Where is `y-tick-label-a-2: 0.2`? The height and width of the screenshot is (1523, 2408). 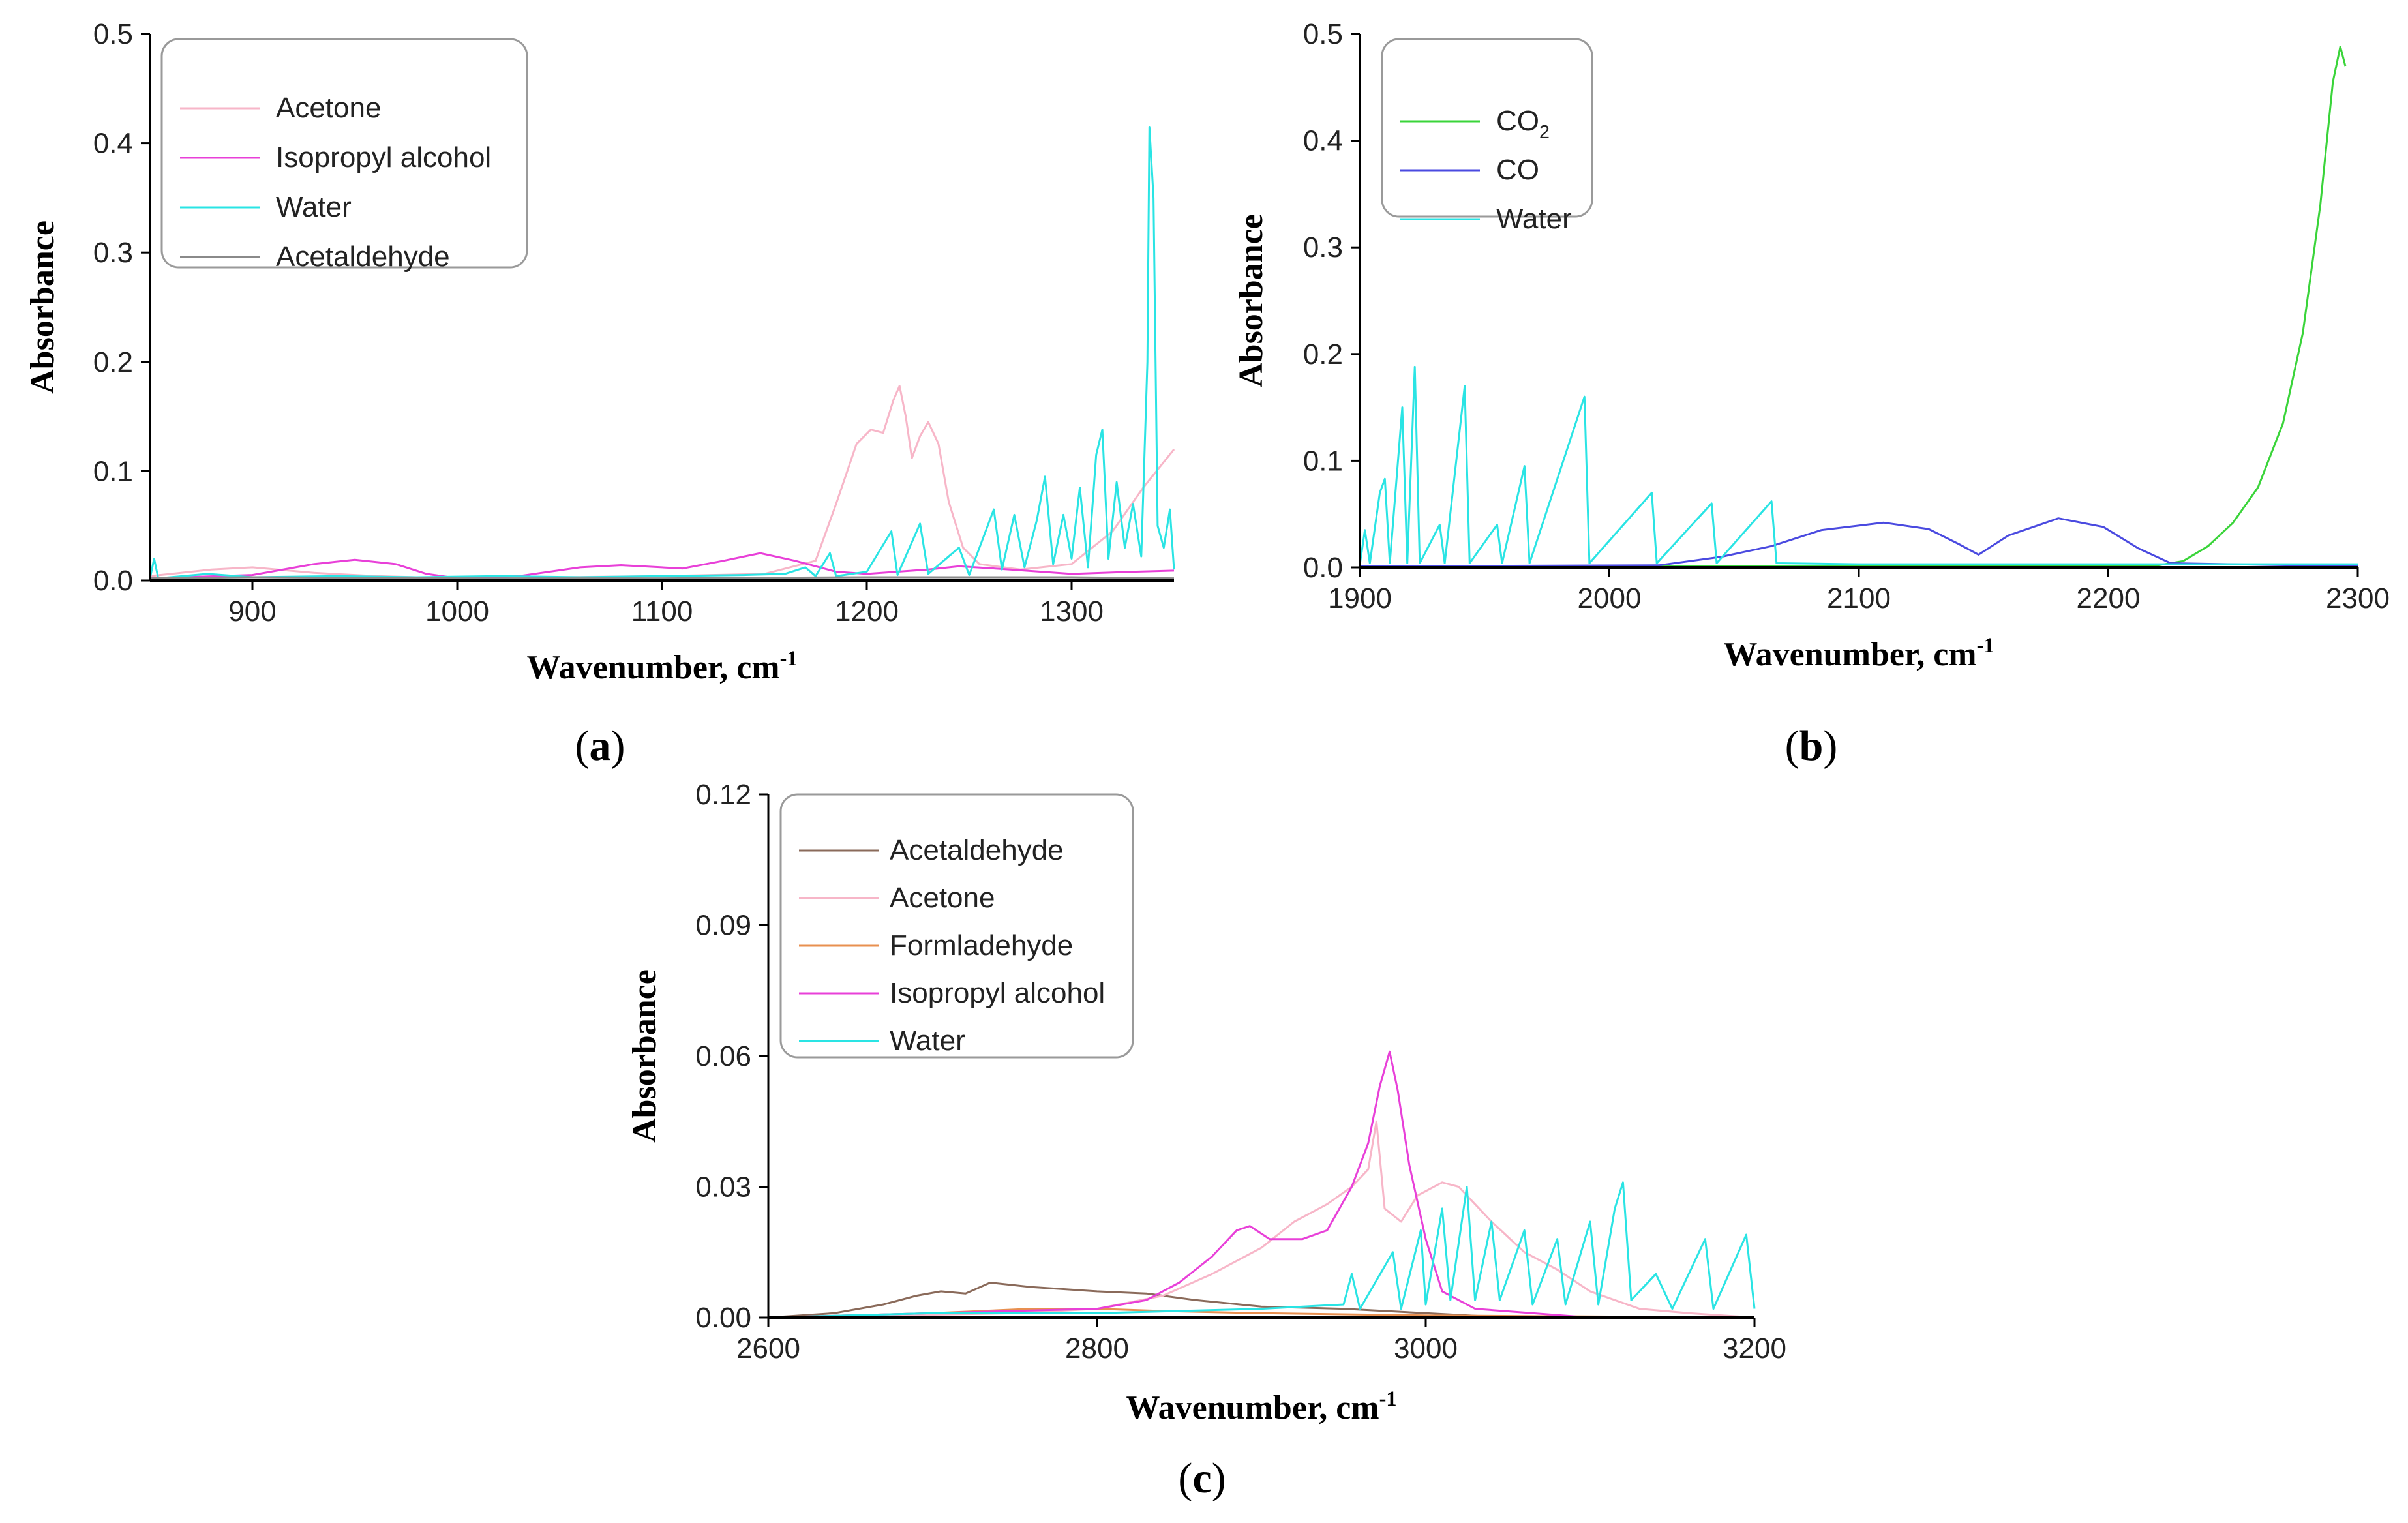
y-tick-label-a-2: 0.2 is located at coordinates (113, 362).